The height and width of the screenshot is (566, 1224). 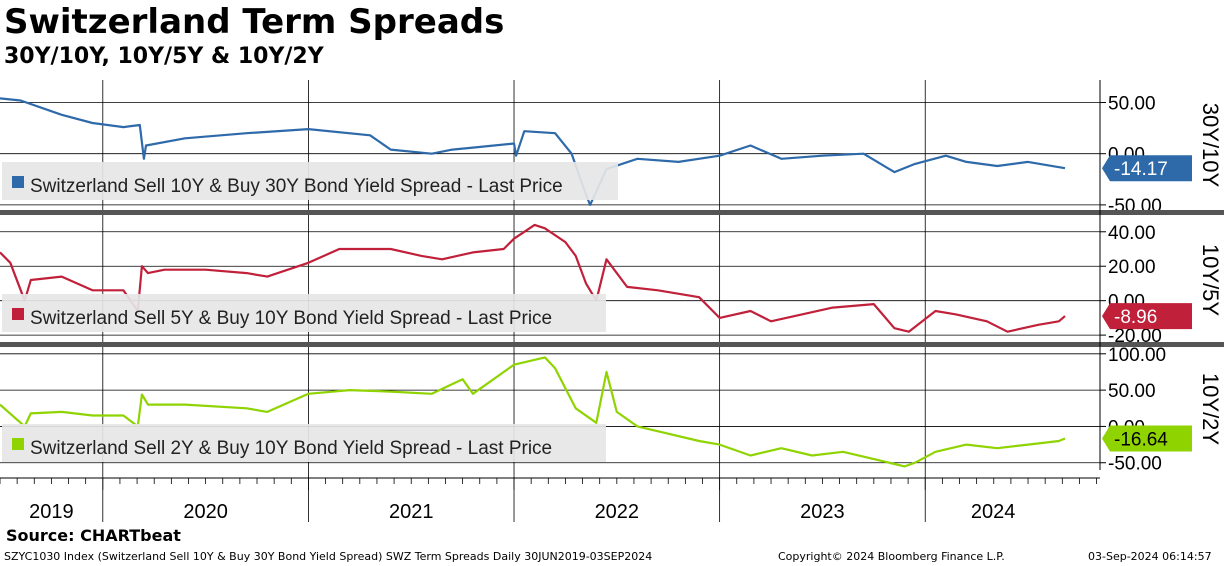 I want to click on y-tick-label: -50.00, so click(x=1135, y=464).